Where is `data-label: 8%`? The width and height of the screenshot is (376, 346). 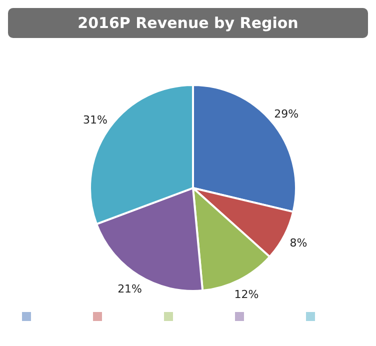 data-label: 8% is located at coordinates (299, 243).